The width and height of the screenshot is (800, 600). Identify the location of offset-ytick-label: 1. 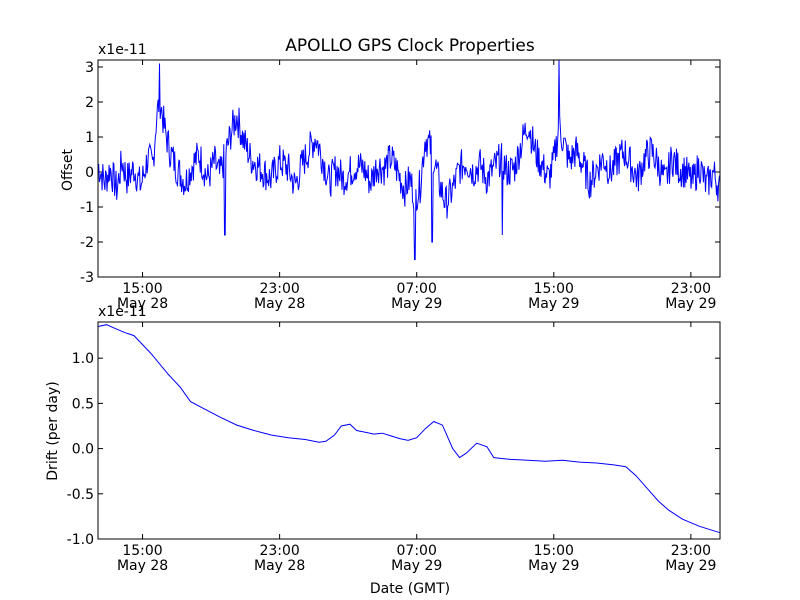
(89, 138).